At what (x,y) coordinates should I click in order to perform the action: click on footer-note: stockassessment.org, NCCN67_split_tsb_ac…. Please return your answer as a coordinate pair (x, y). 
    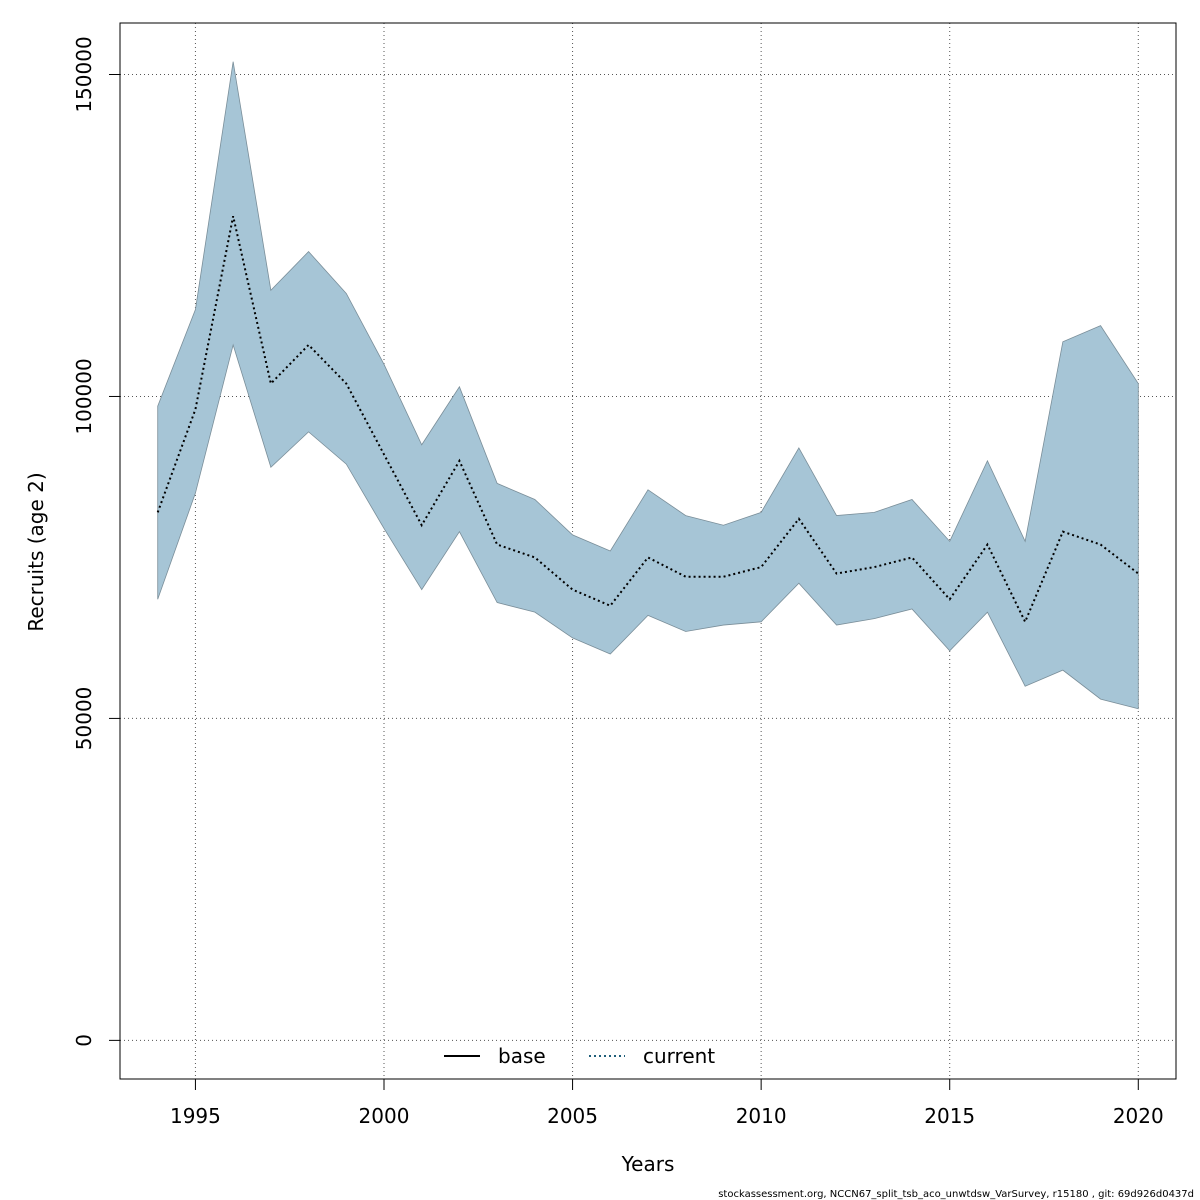
    Looking at the image, I should click on (956, 1194).